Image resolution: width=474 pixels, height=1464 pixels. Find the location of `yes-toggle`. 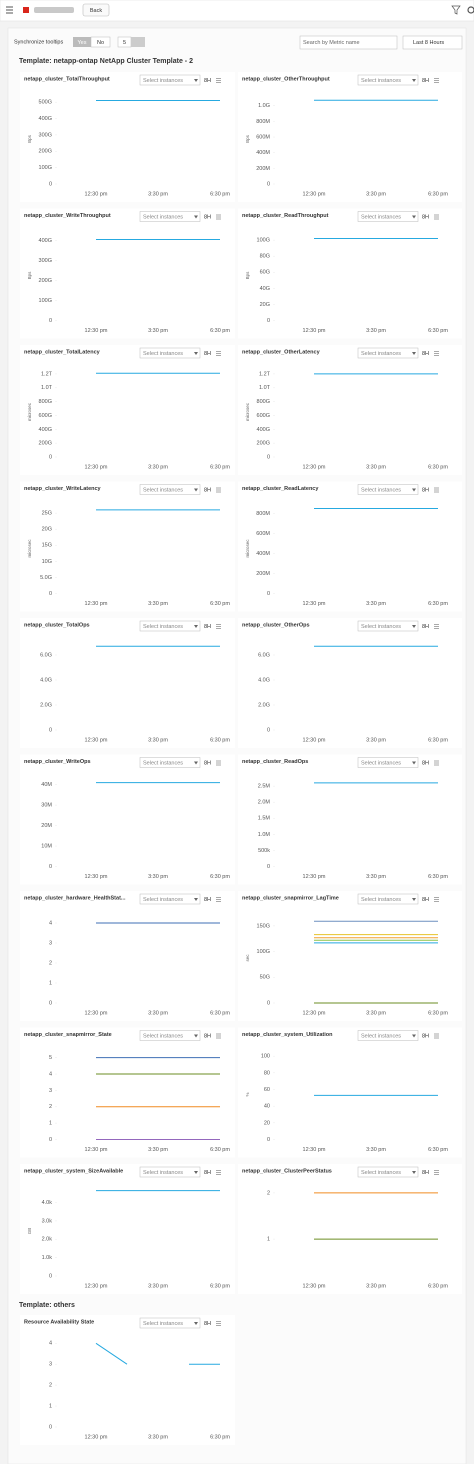

yes-toggle is located at coordinates (82, 42).